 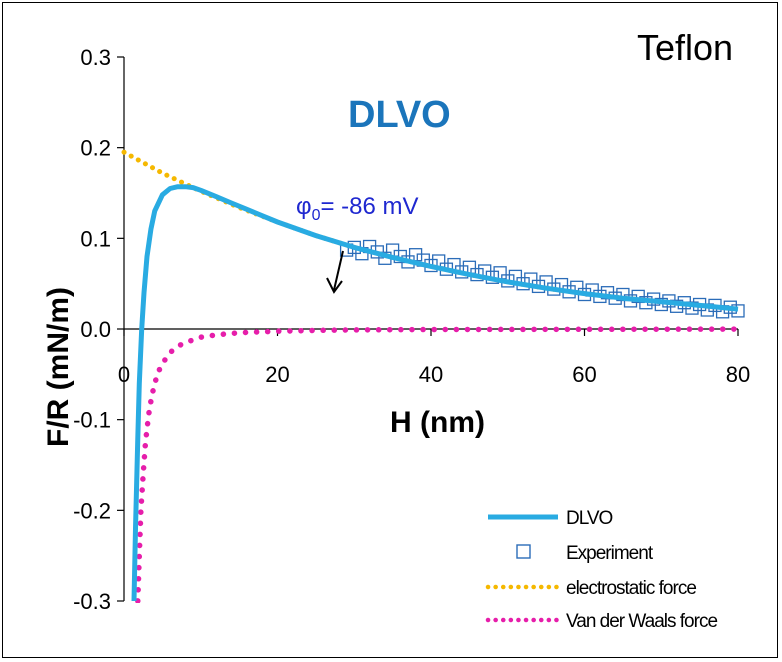 I want to click on annotation-arrow-head, so click(x=334, y=285).